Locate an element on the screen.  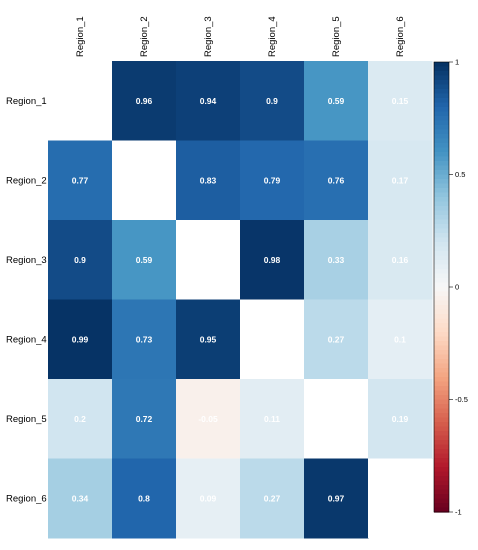
colorbar-tick-label: -1 is located at coordinates (458, 512).